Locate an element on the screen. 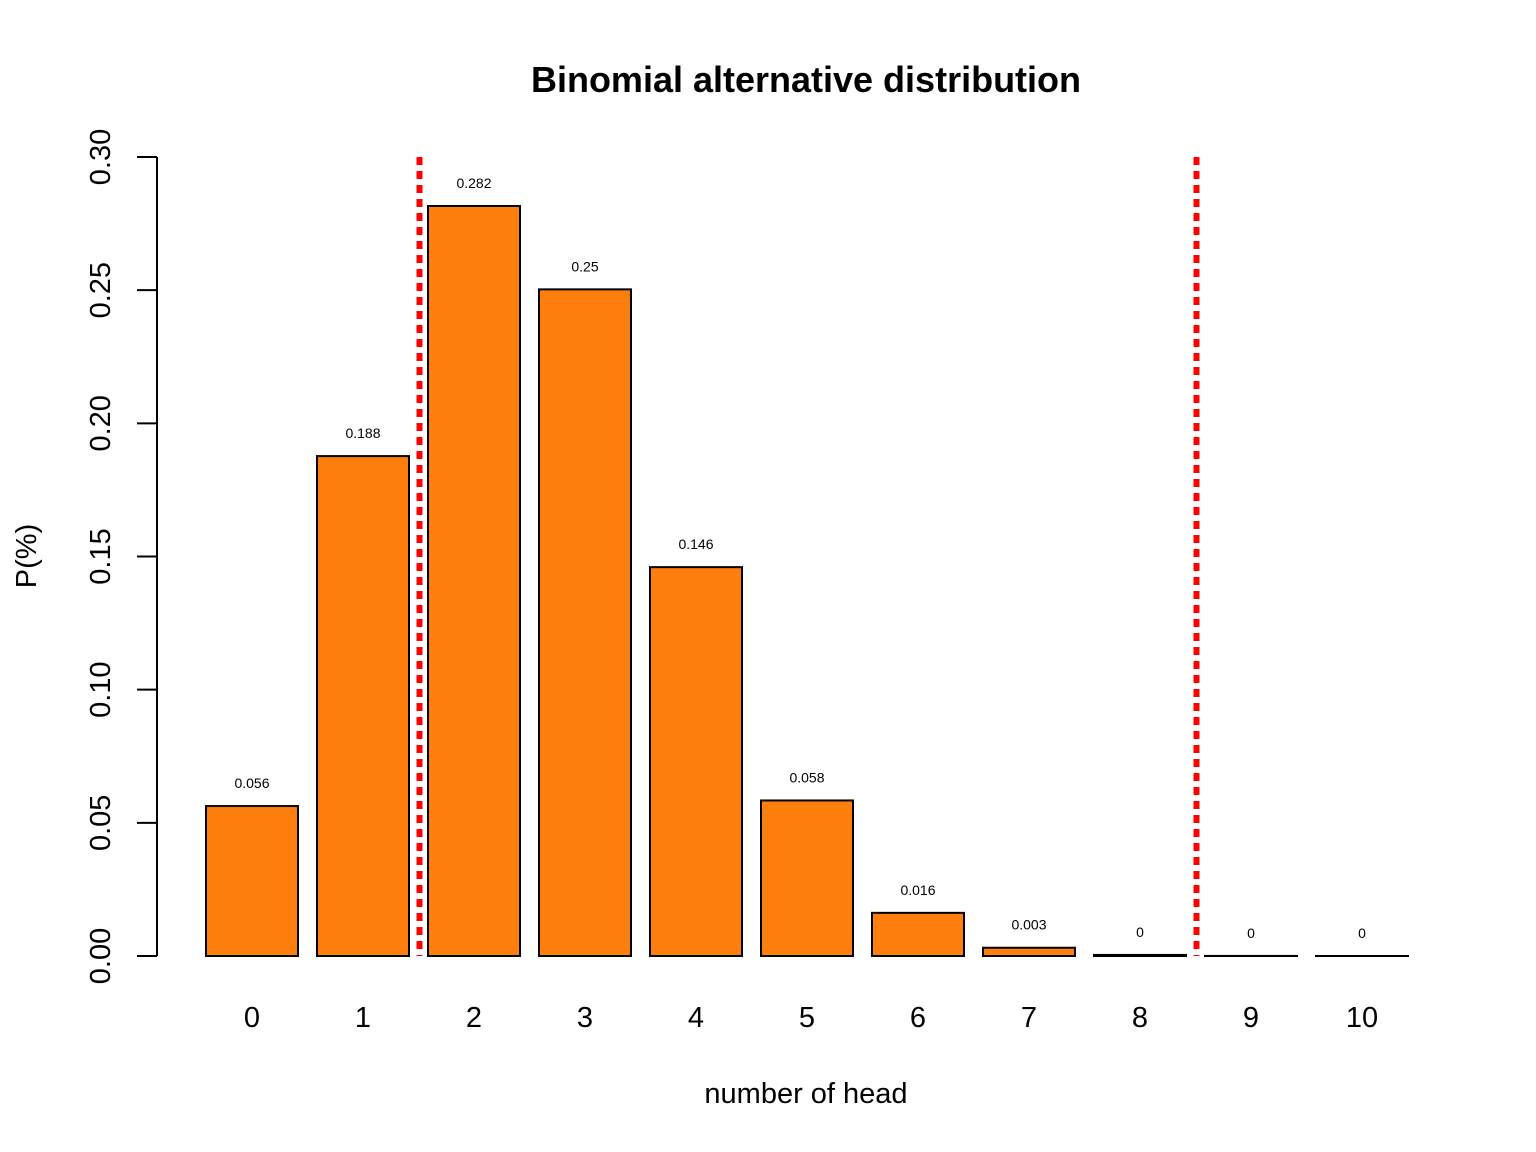 The height and width of the screenshot is (1152, 1536). x-axis-label: number of head is located at coordinates (805, 1094).